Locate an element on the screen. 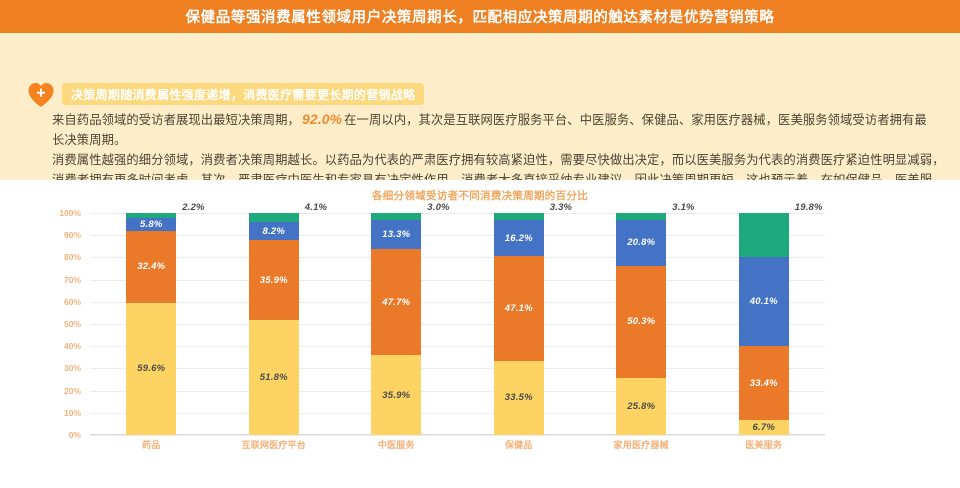 This screenshot has height=488, width=960. bar-value-label: 20.8% is located at coordinates (641, 243).